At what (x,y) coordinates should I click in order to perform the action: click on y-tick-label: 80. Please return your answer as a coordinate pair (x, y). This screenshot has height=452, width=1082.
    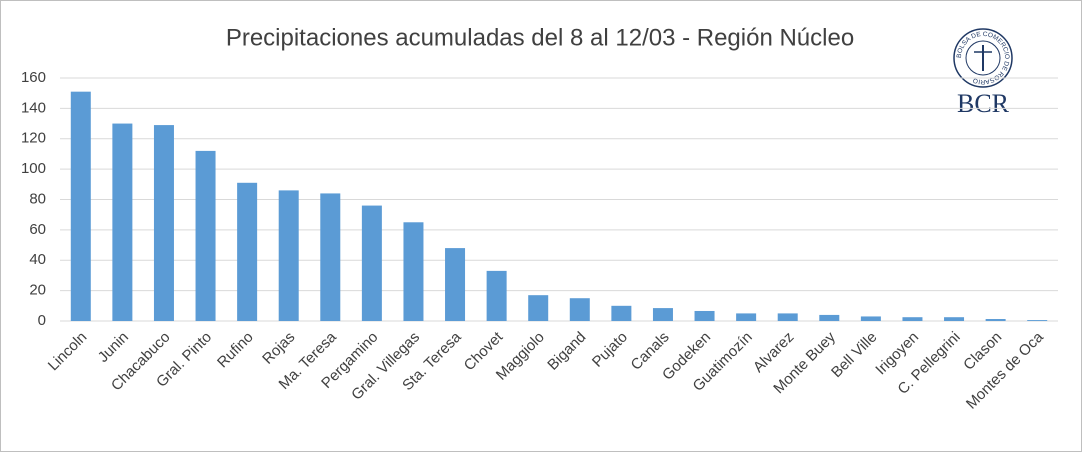
    Looking at the image, I should click on (37, 198).